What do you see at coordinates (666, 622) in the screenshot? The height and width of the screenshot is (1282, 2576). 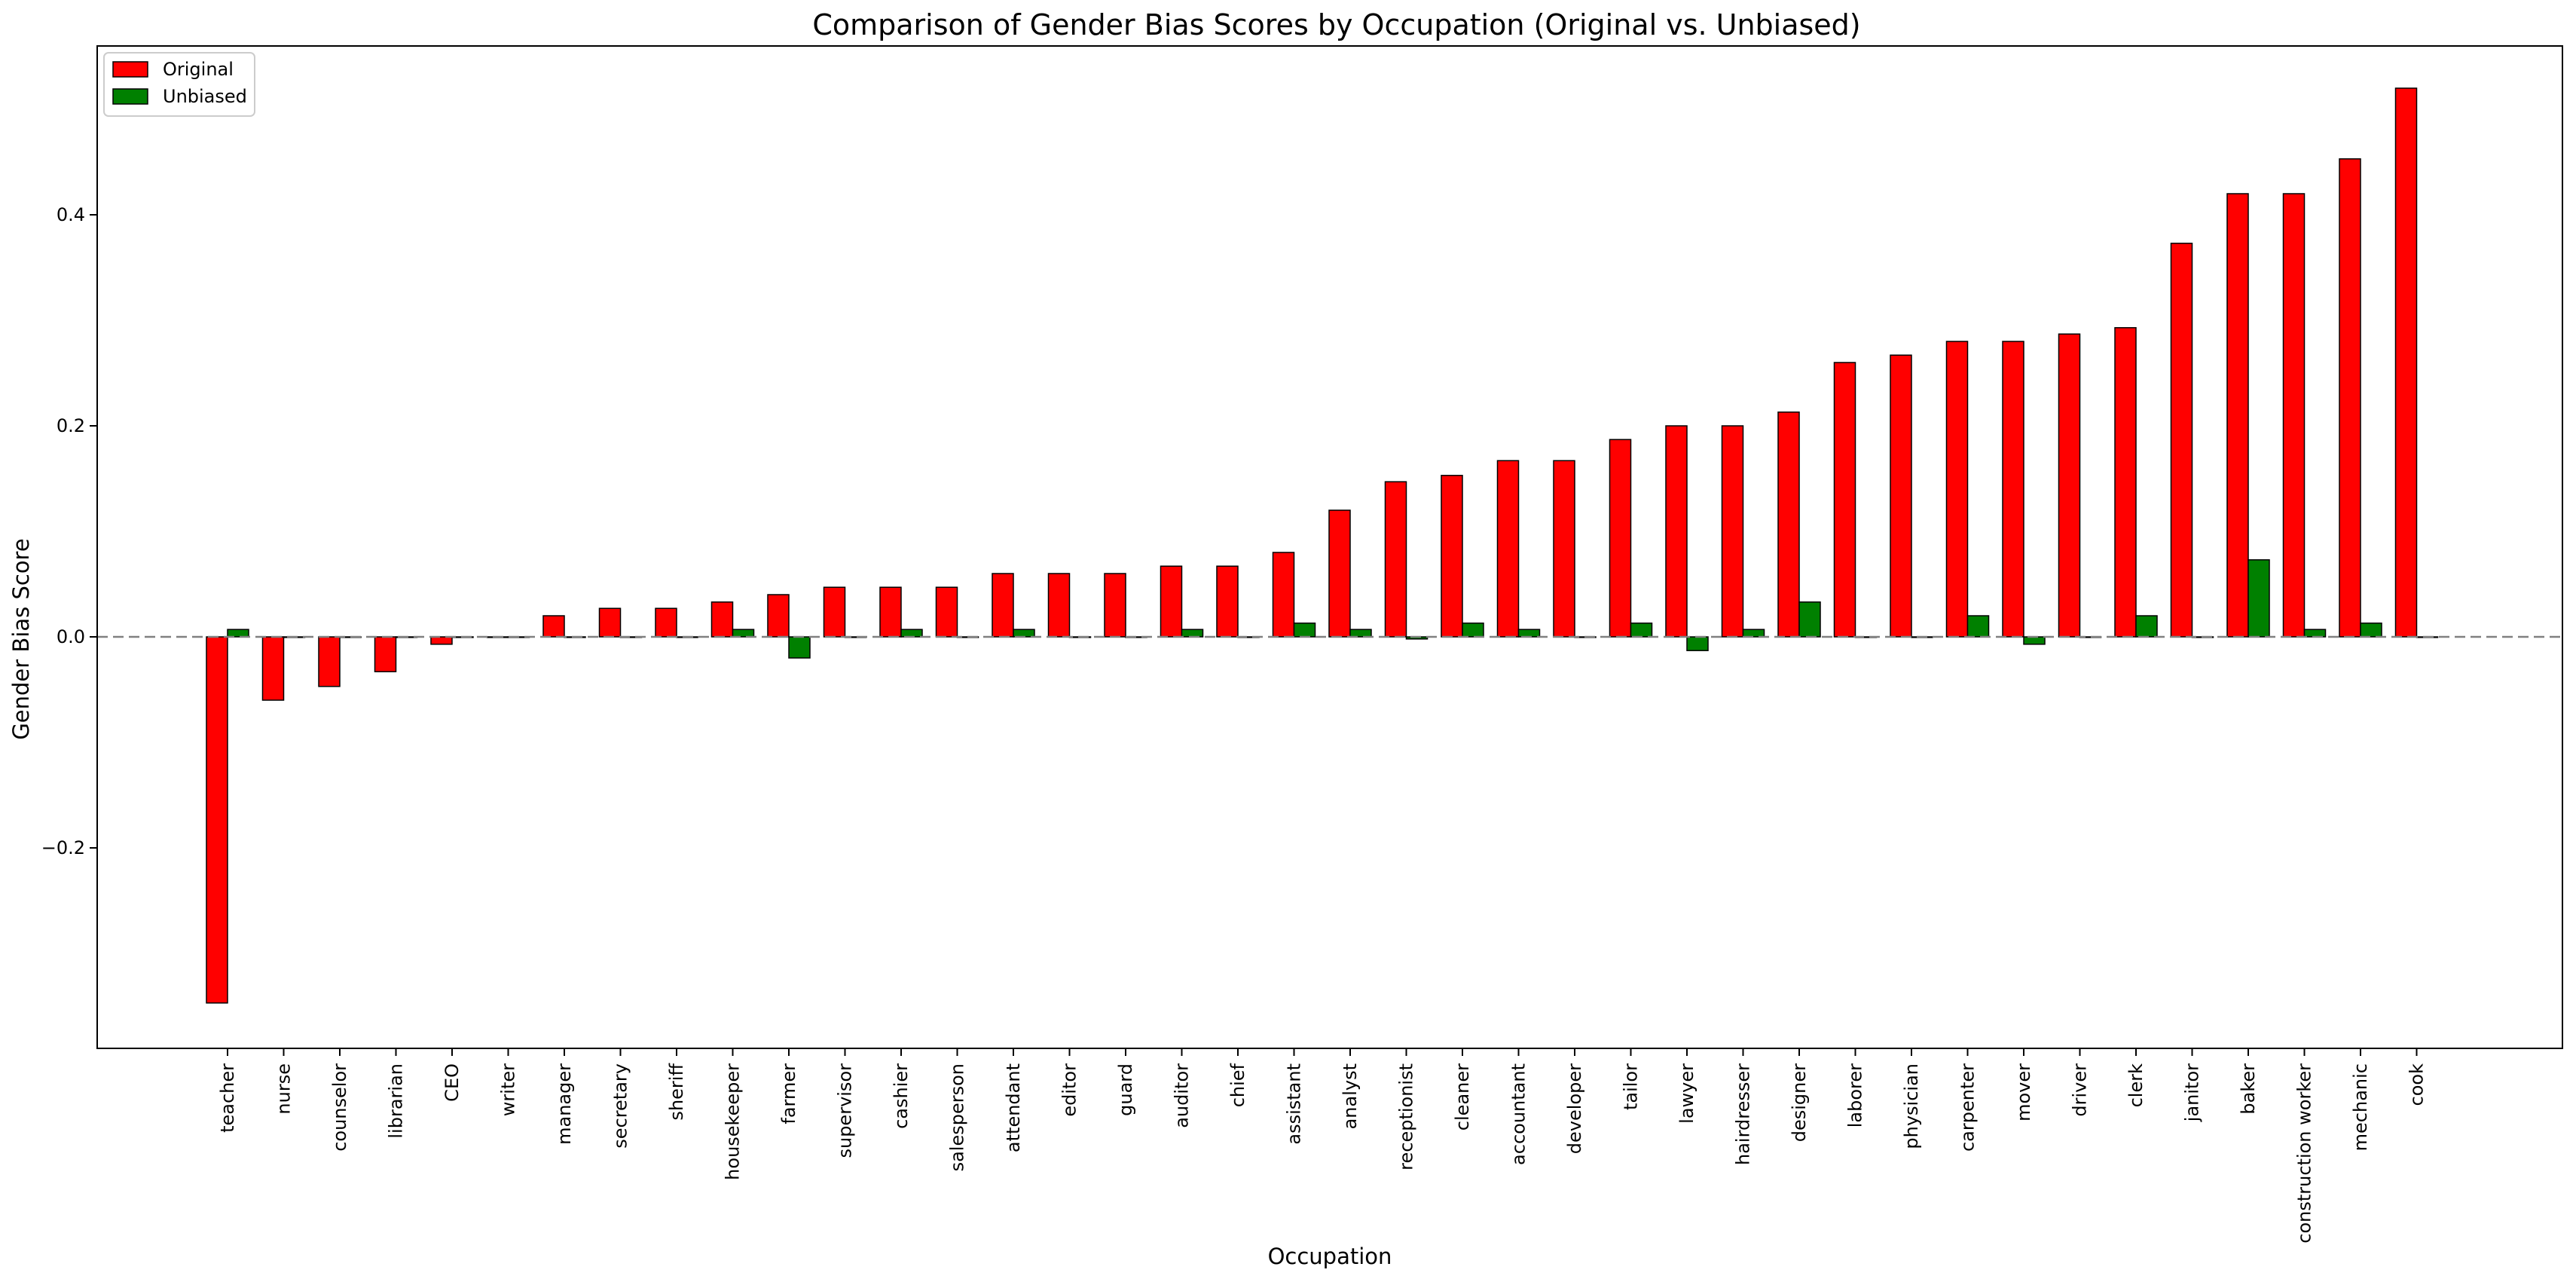 I see `bar-original-sheriff` at bounding box center [666, 622].